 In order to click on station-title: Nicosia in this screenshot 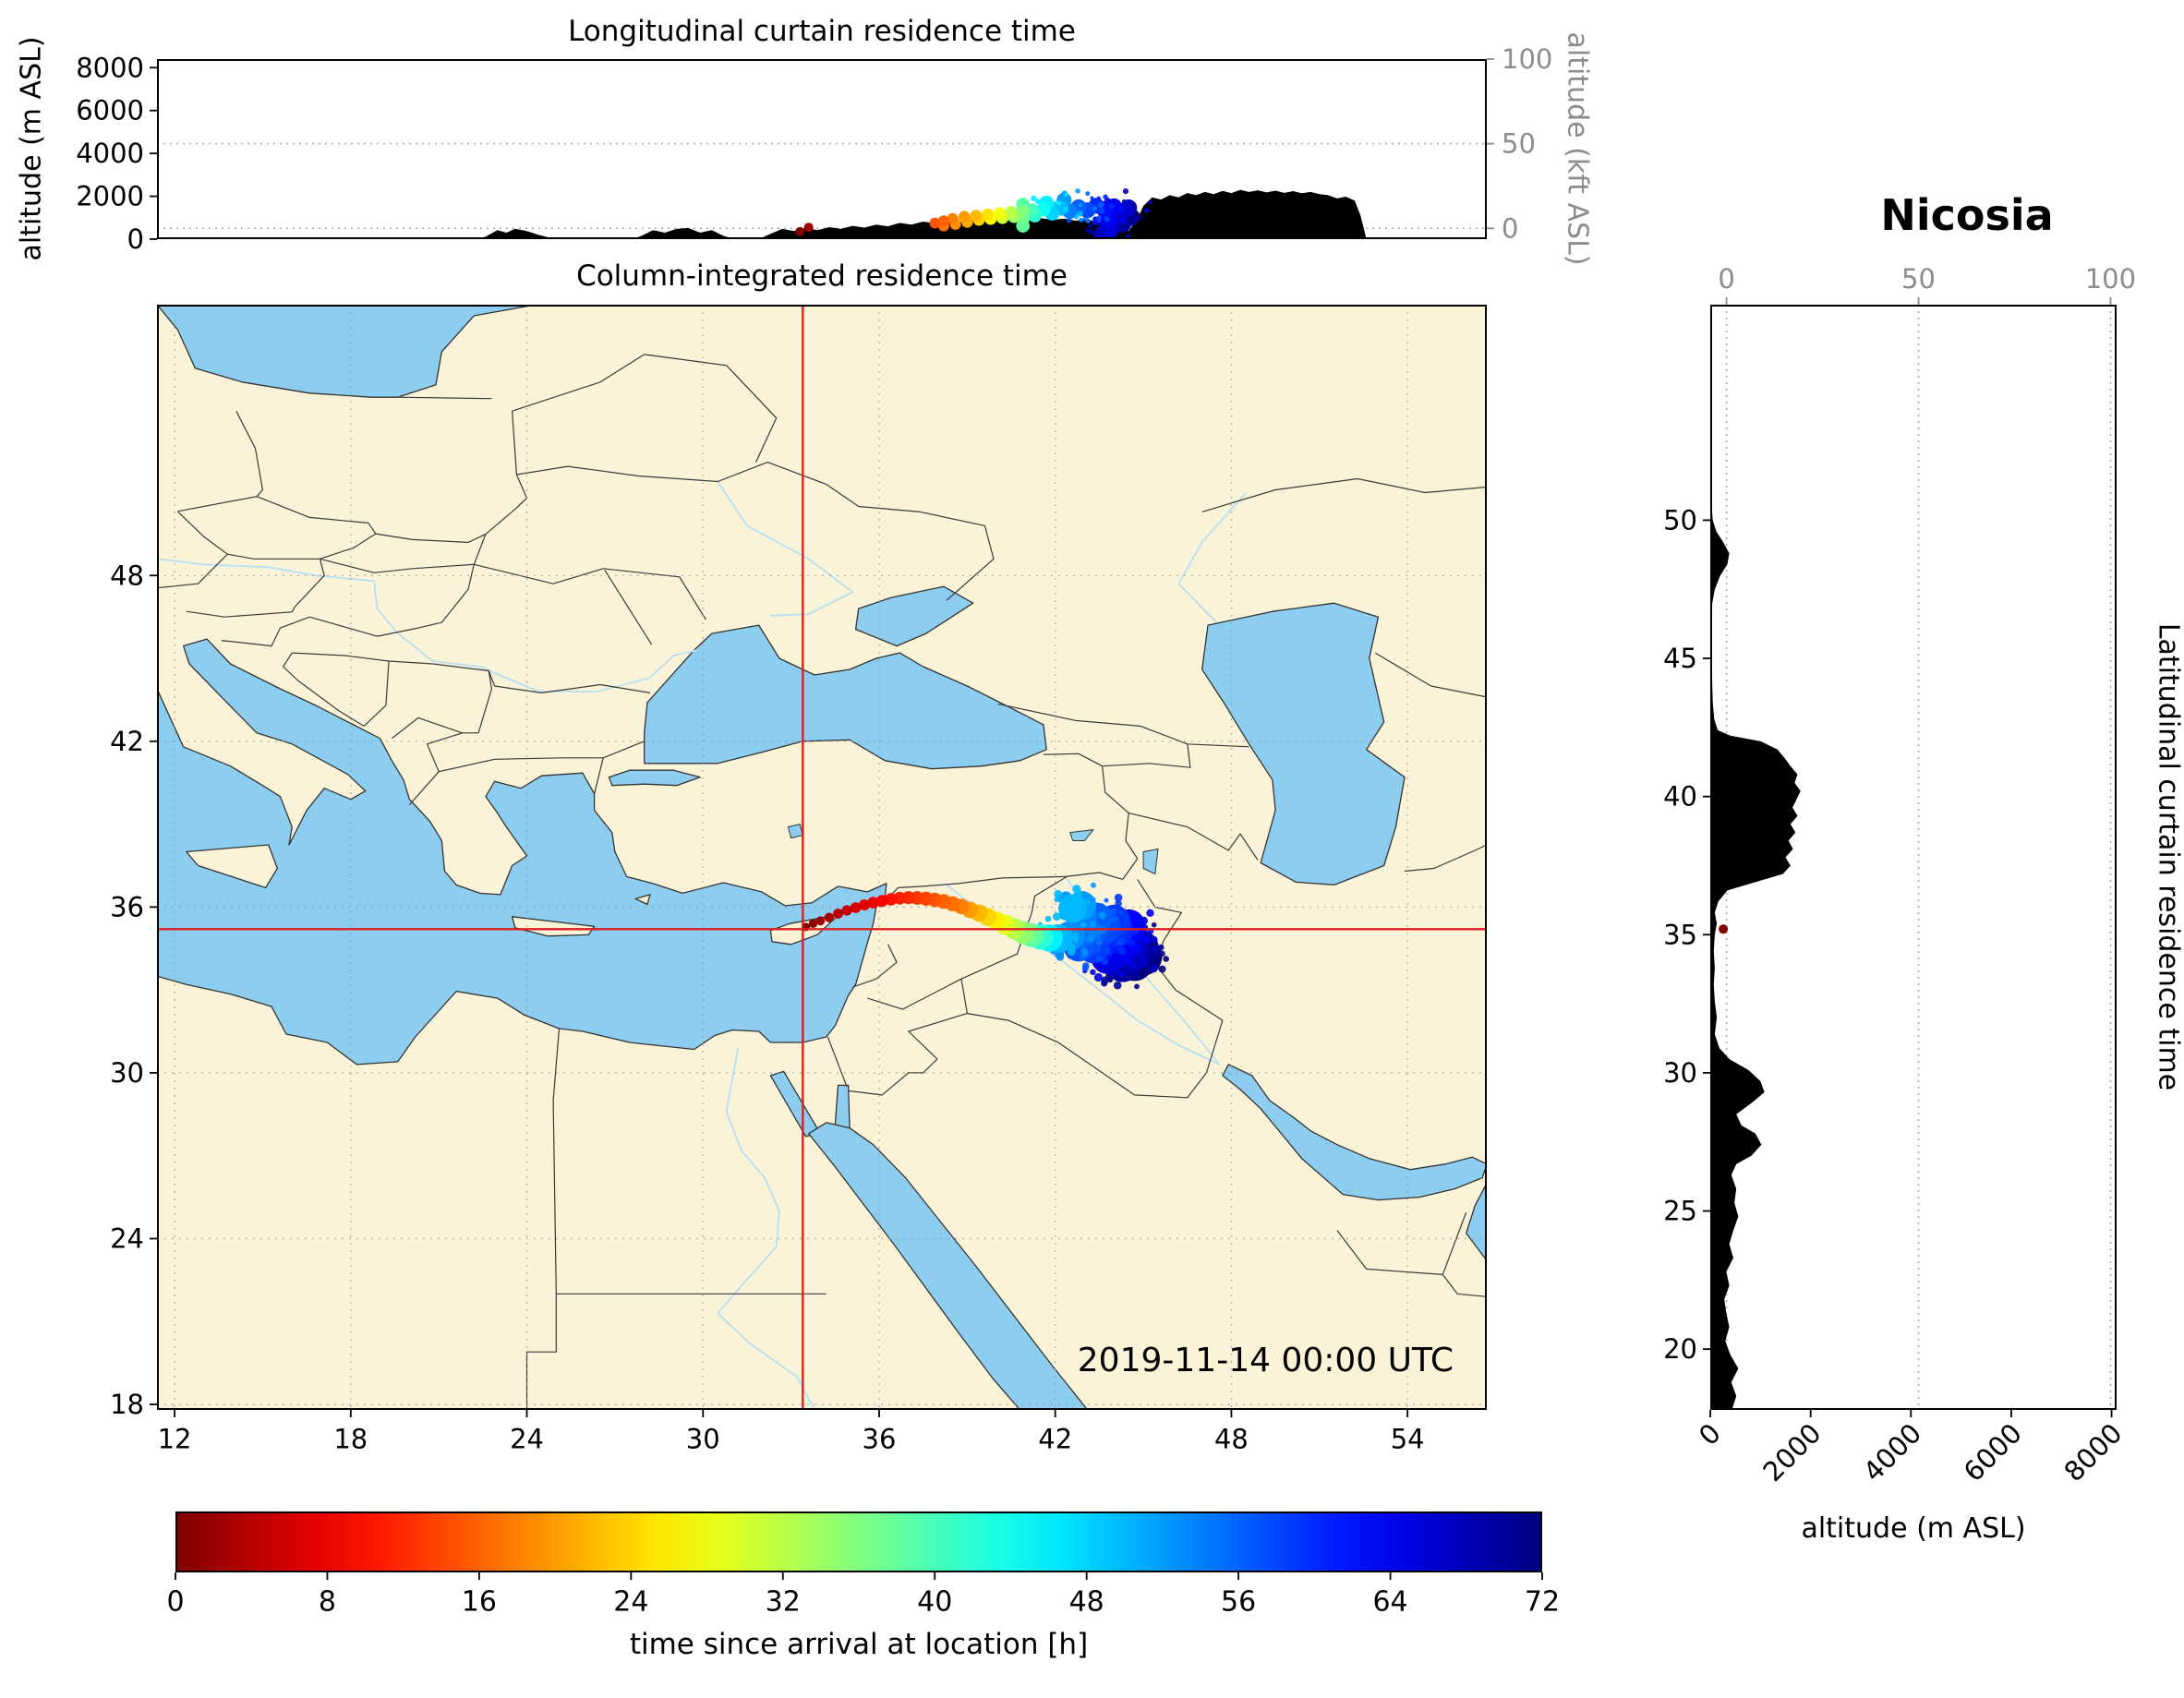, I will do `click(1967, 215)`.